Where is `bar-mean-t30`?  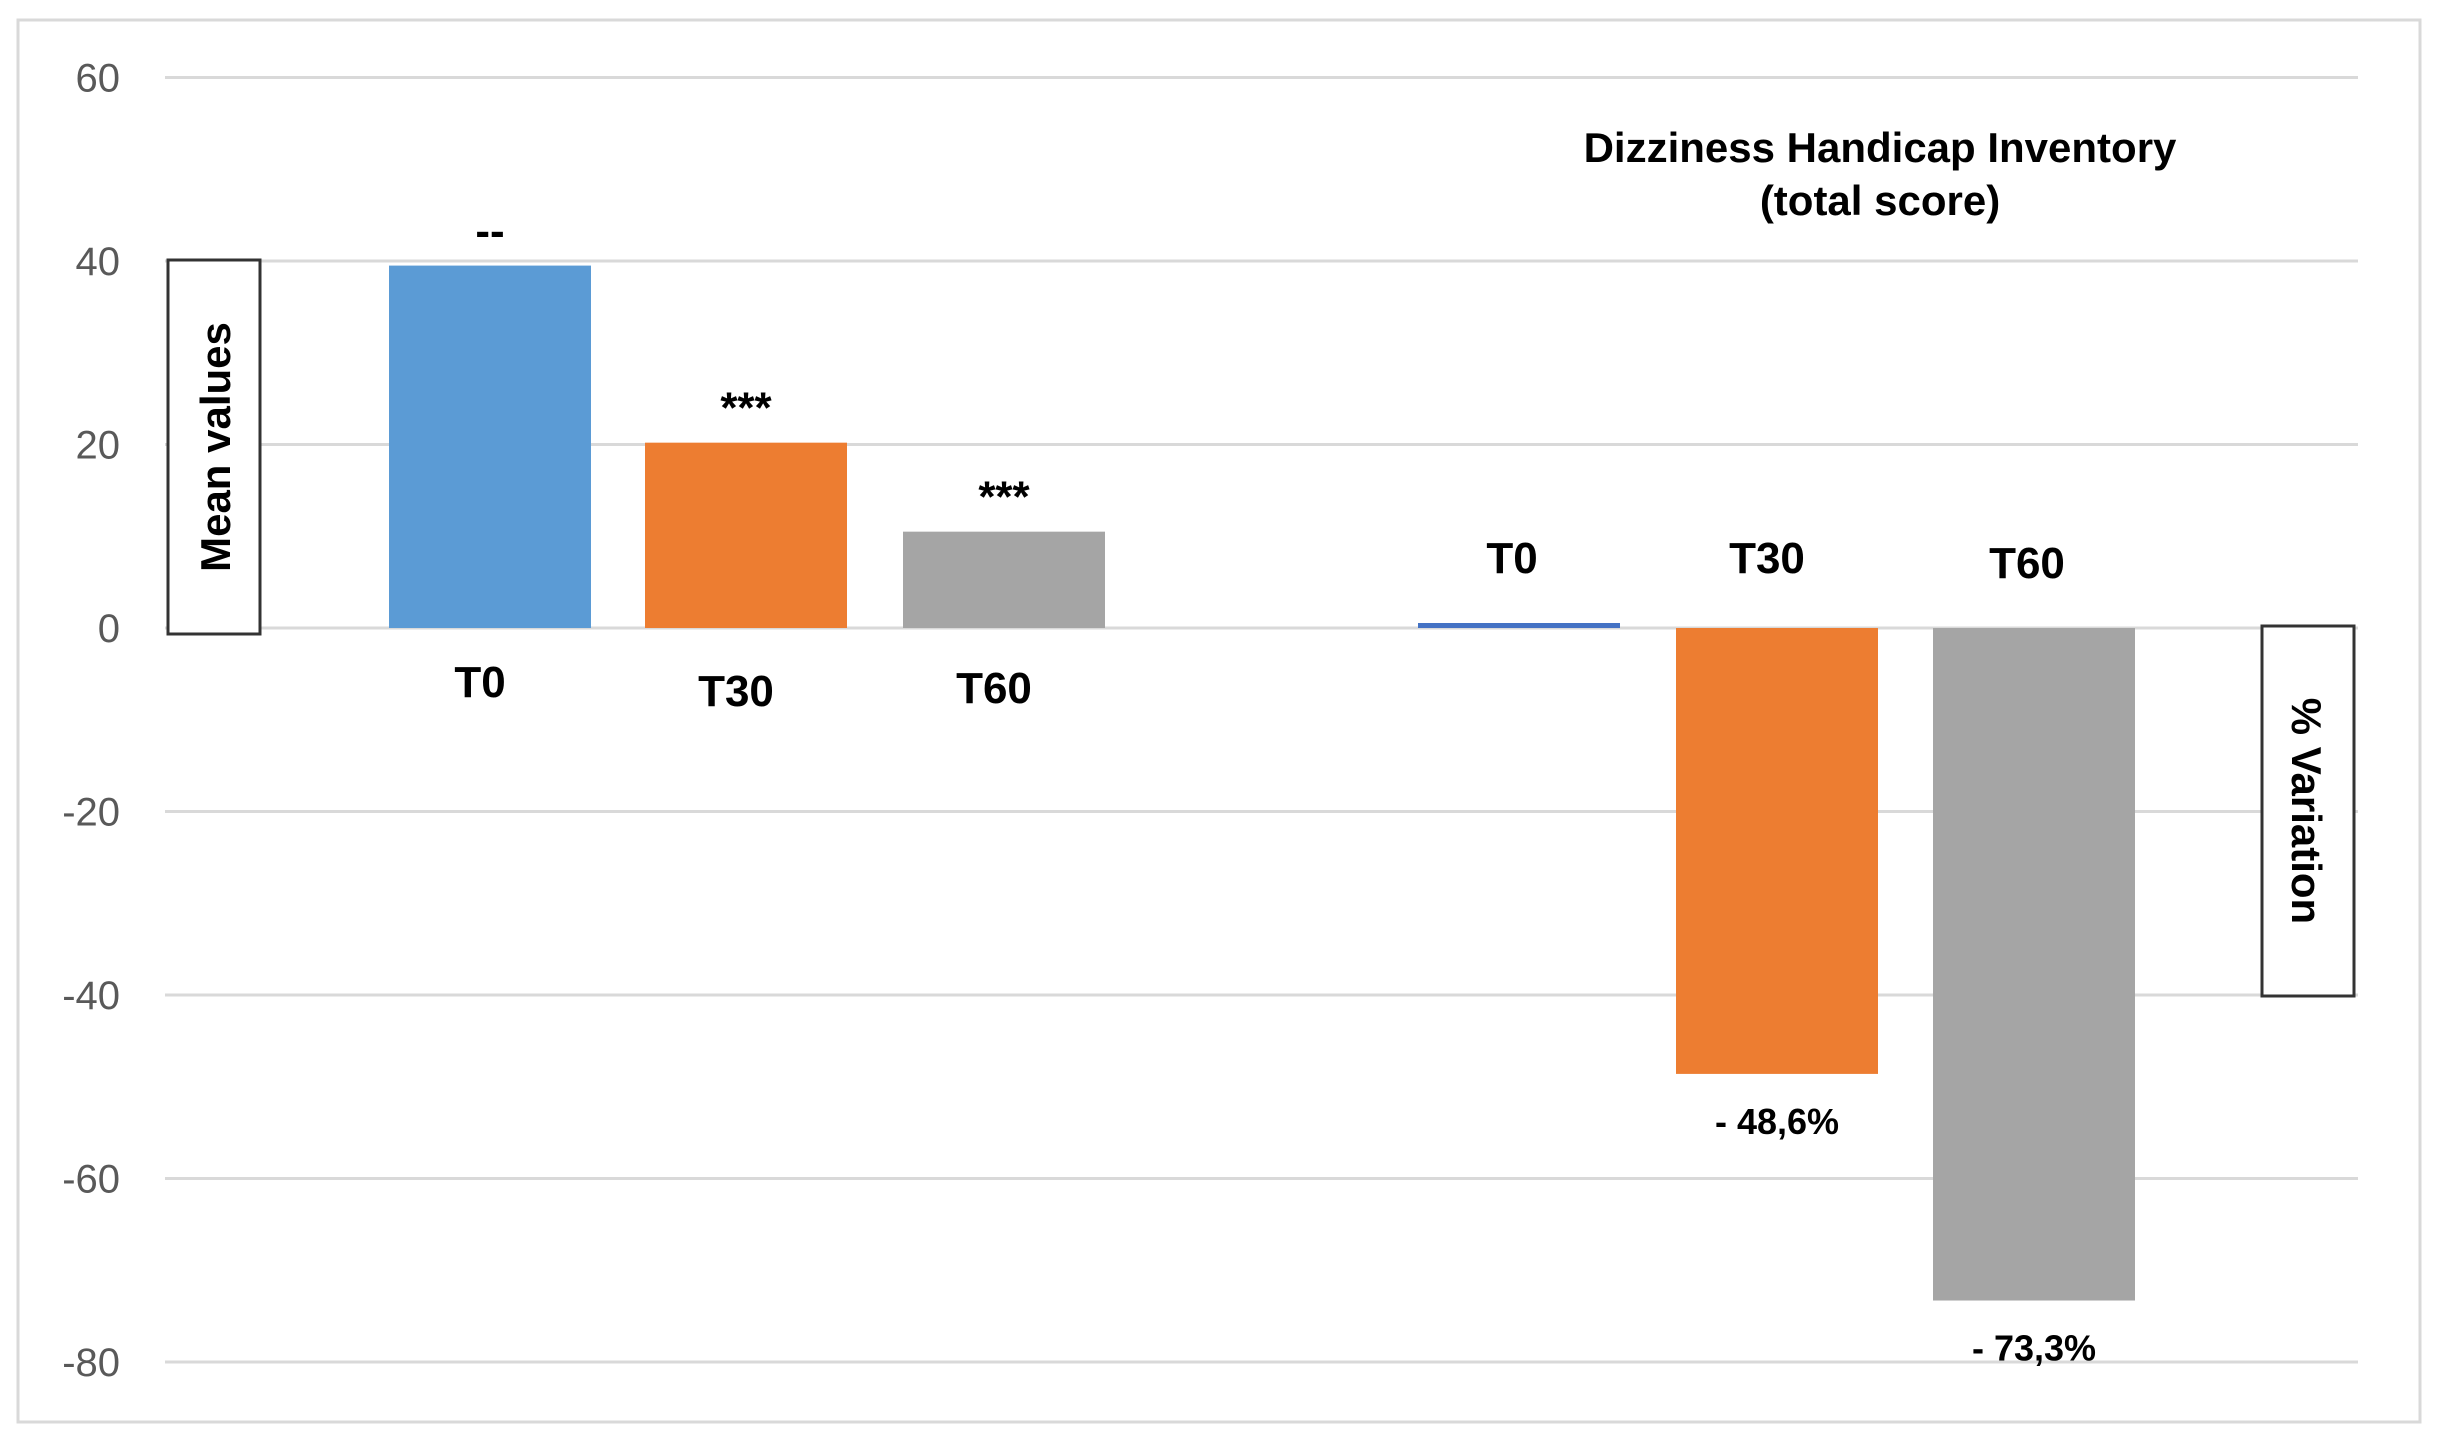
bar-mean-t30 is located at coordinates (746, 535).